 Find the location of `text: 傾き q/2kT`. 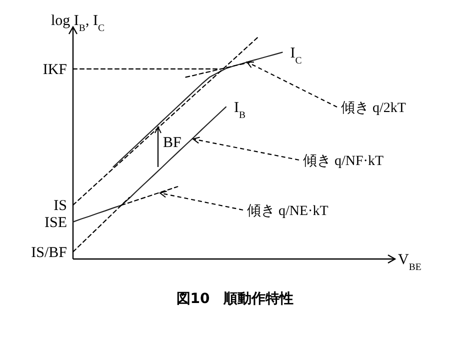

text: 傾き q/2kT is located at coordinates (373, 108).